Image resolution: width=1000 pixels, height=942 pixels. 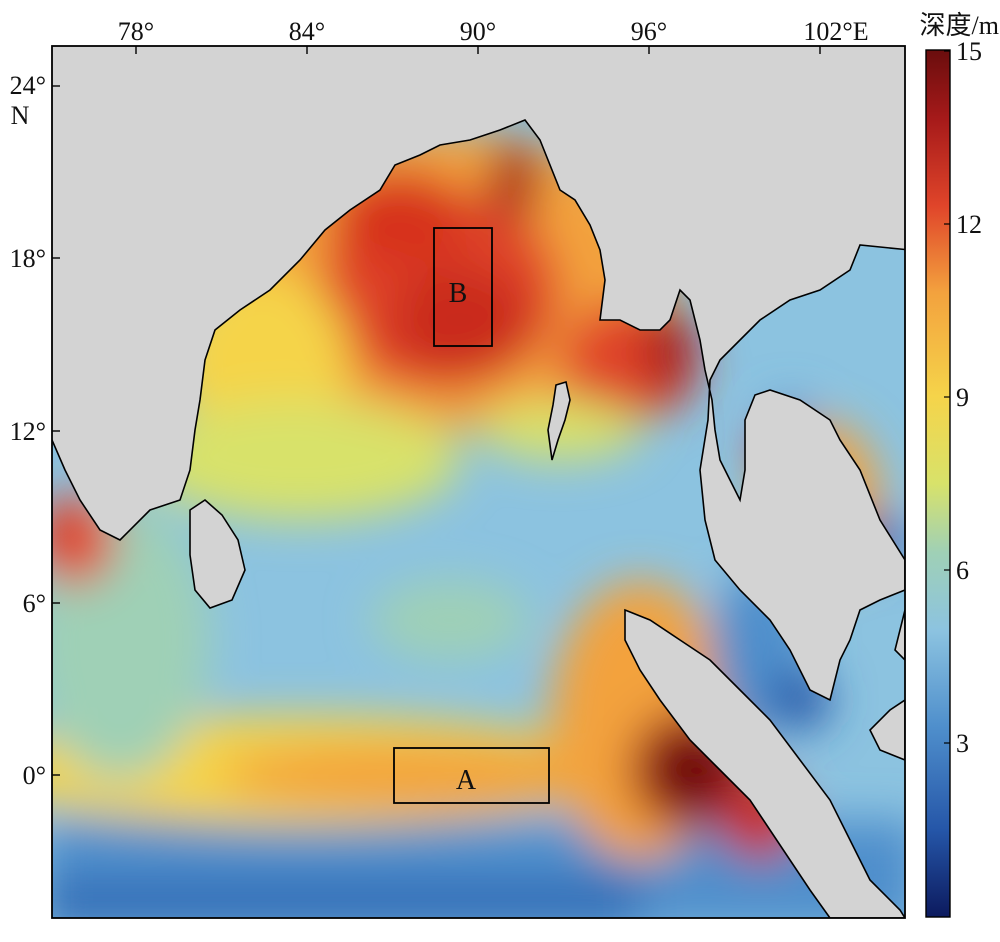 I want to click on colorbar-title: 深度/m, so click(x=959, y=25).